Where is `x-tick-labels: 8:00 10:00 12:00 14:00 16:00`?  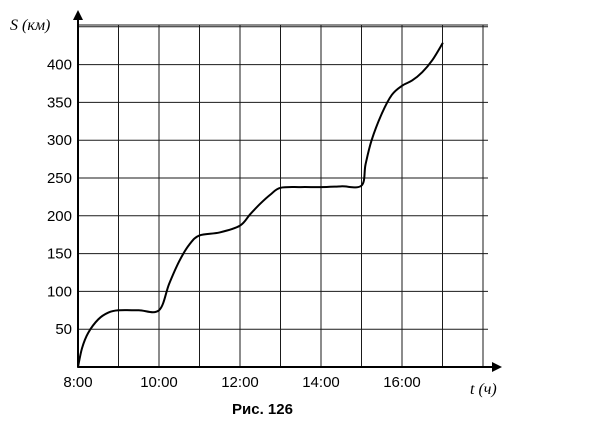 x-tick-labels: 8:00 10:00 12:00 14:00 16:00 is located at coordinates (241, 382).